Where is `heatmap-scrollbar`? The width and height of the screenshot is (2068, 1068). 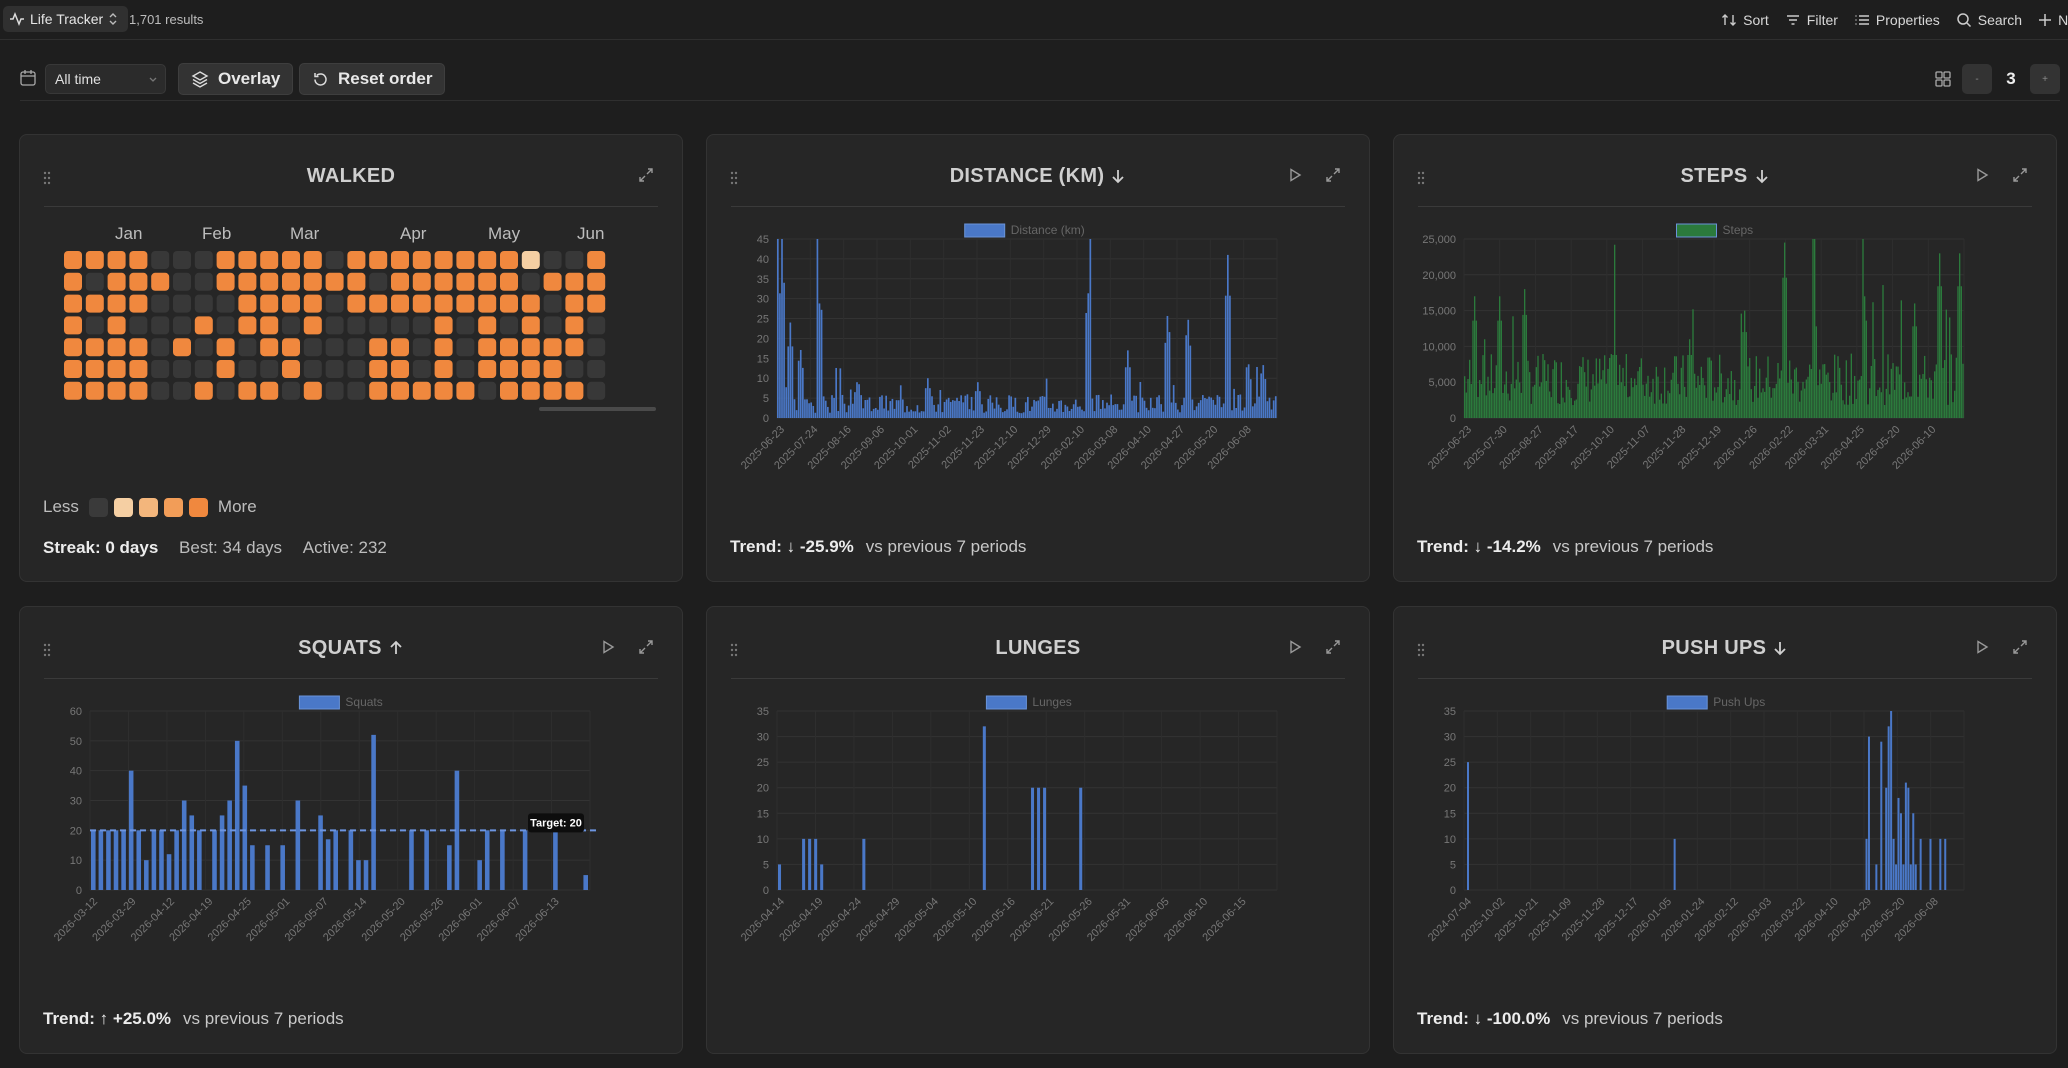
heatmap-scrollbar is located at coordinates (597, 409).